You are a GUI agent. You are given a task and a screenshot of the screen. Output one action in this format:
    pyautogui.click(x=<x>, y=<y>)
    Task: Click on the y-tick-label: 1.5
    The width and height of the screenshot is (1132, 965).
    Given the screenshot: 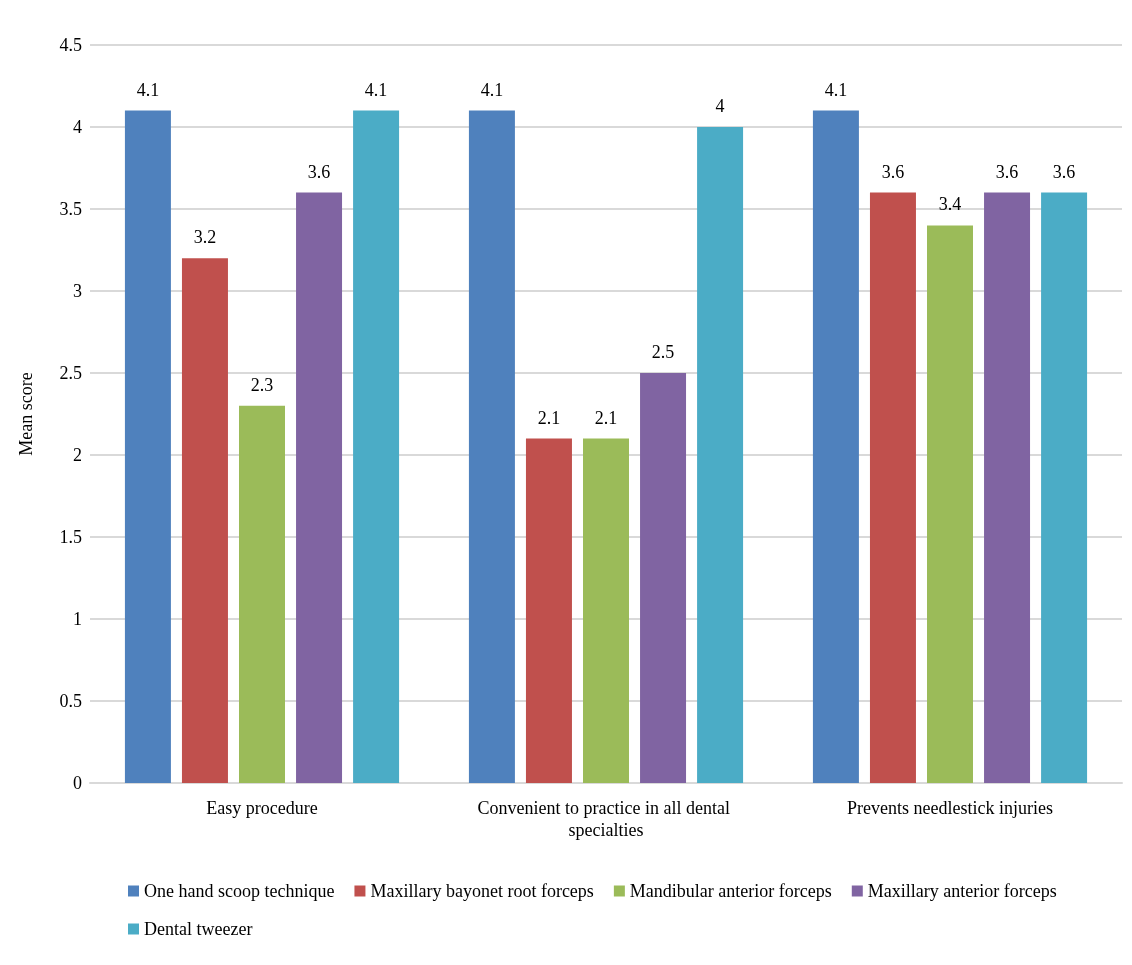 What is the action you would take?
    pyautogui.click(x=70, y=537)
    